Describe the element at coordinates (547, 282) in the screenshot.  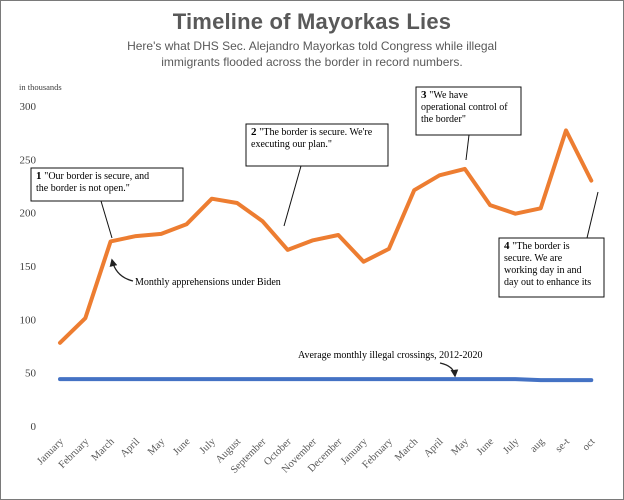
I see `annotation-text: day out to enhance its` at that location.